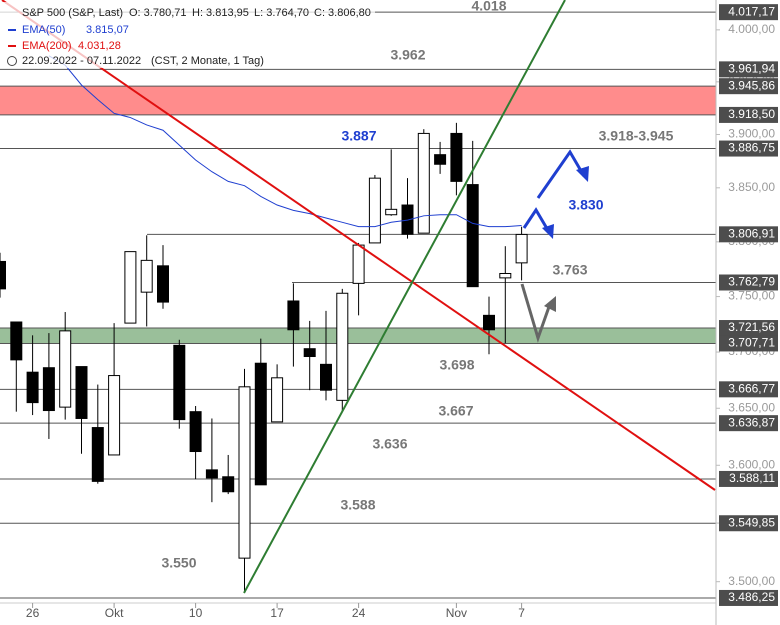 Image resolution: width=780 pixels, height=625 pixels. Describe the element at coordinates (358, 136) in the screenshot. I see `annotation: 3.887` at that location.